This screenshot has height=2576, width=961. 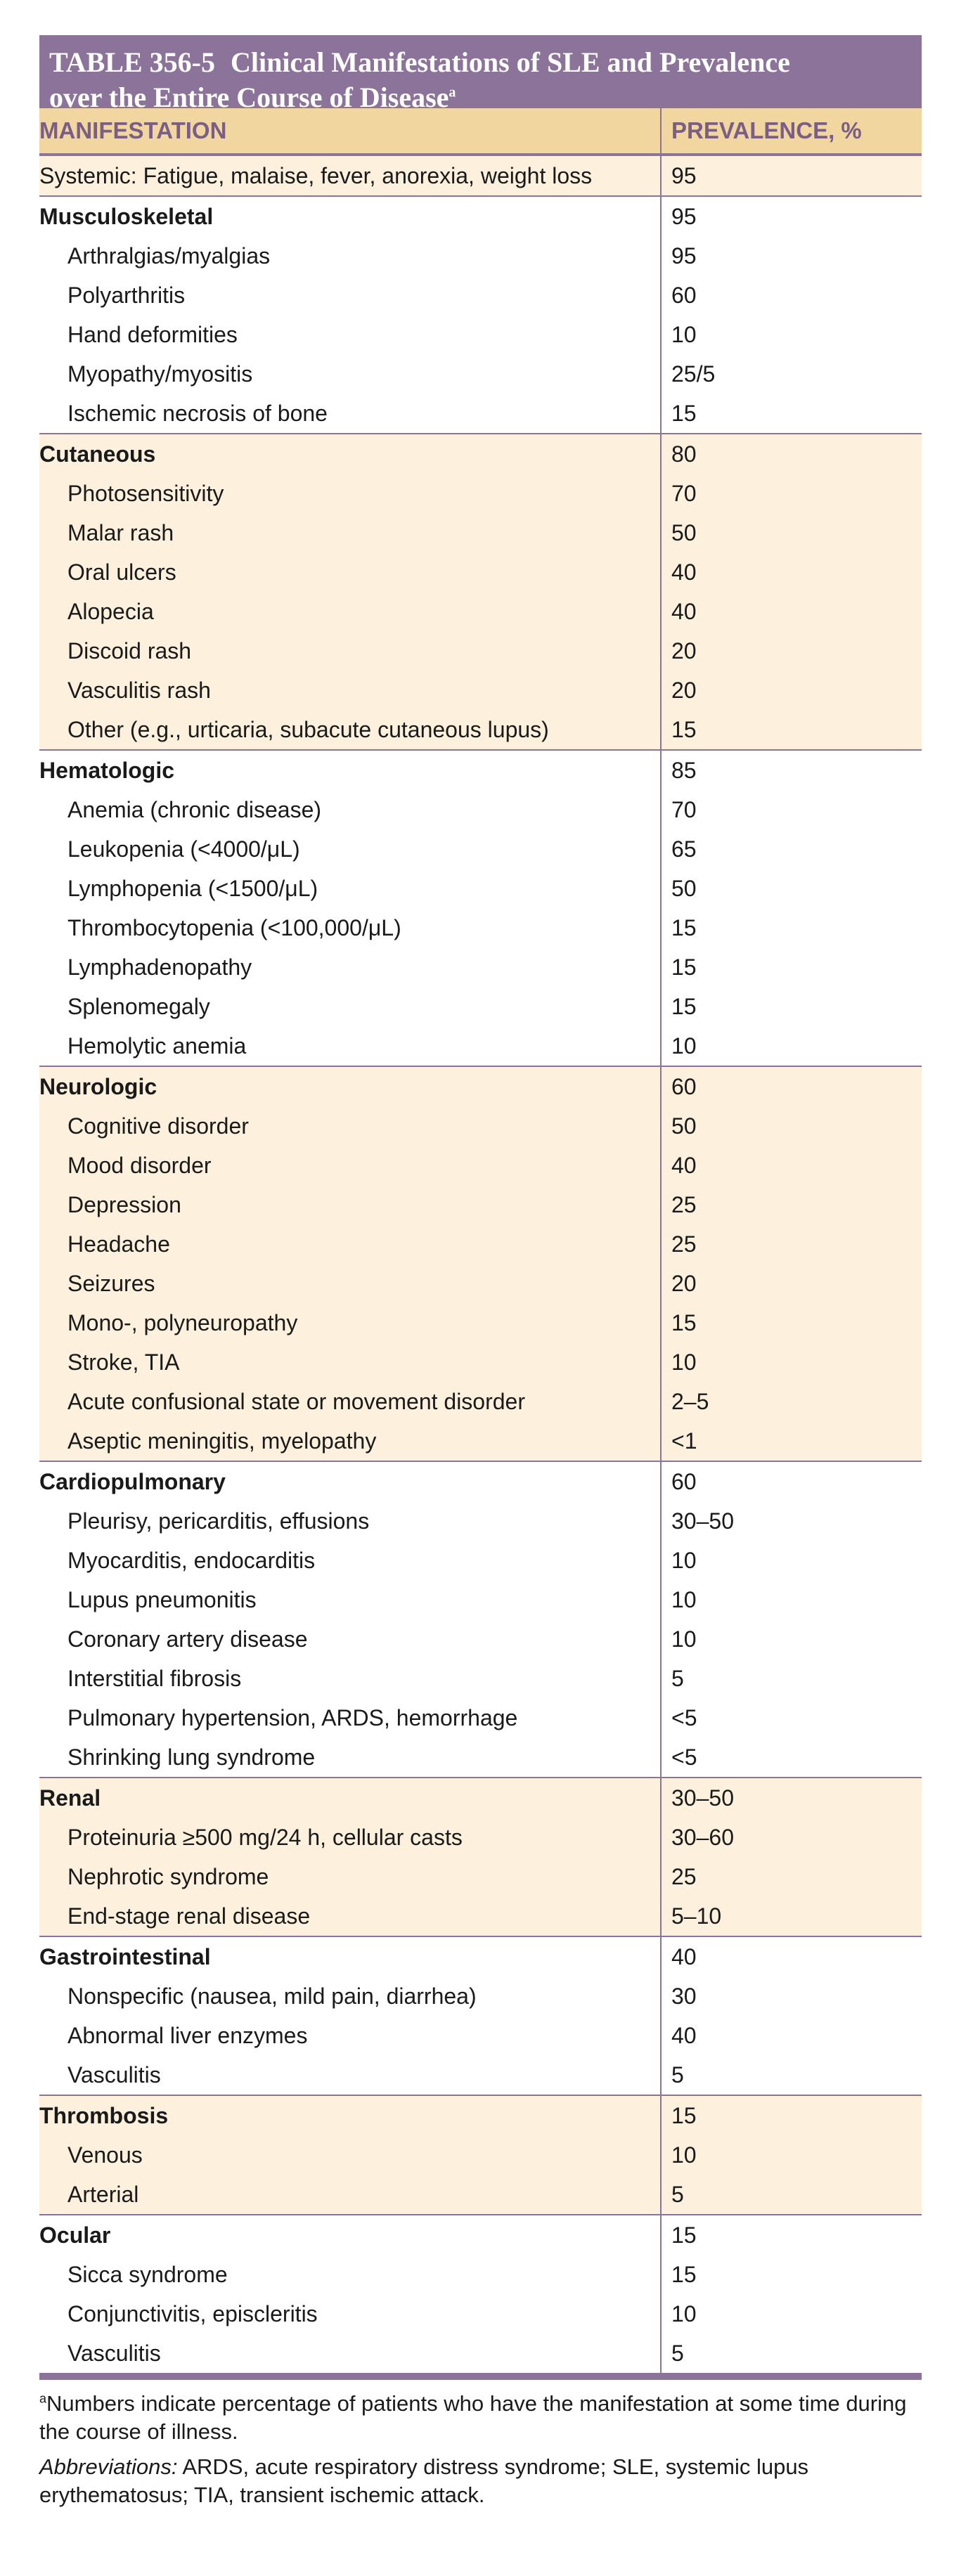 I want to click on table-row: Discoid rash 20, so click(x=480, y=651).